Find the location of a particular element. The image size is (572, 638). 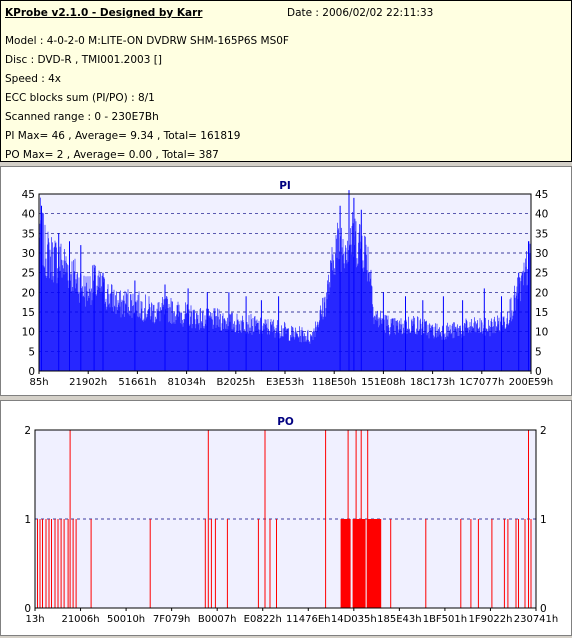

pi-ytick-left: 15 is located at coordinates (28, 313).